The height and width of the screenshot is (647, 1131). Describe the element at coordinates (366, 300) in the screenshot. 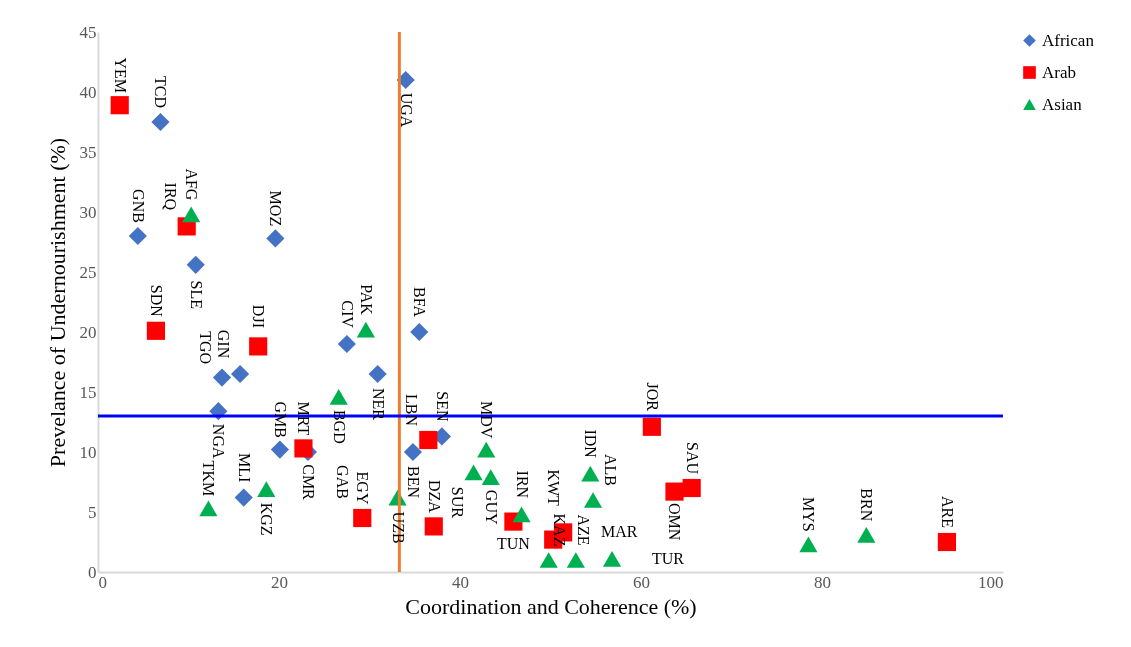

I see `annotation: PAK` at that location.